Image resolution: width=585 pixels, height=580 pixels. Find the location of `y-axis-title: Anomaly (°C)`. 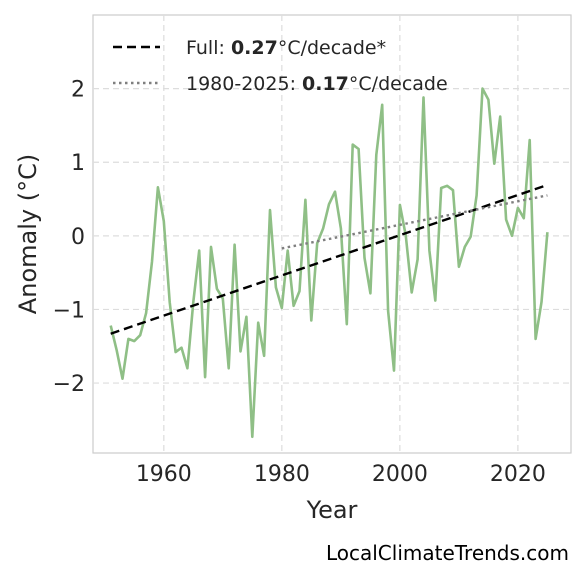

y-axis-title: Anomaly (°C) is located at coordinates (28, 234).